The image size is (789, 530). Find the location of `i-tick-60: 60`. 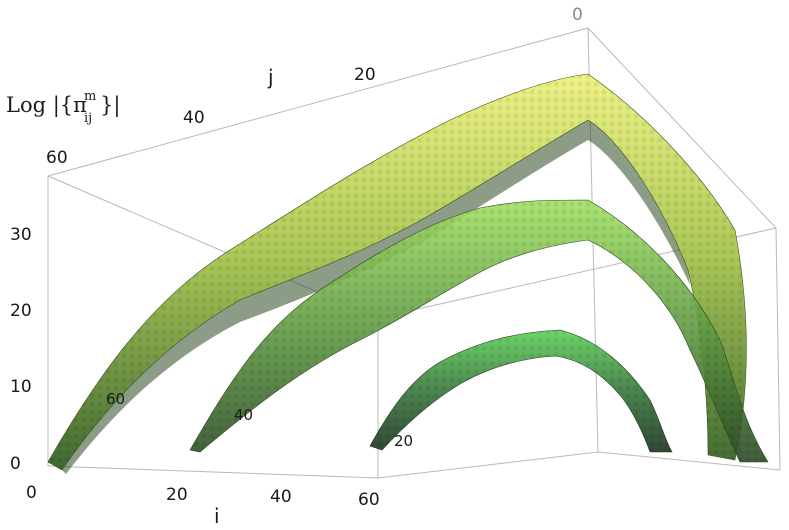

i-tick-60: 60 is located at coordinates (369, 500).